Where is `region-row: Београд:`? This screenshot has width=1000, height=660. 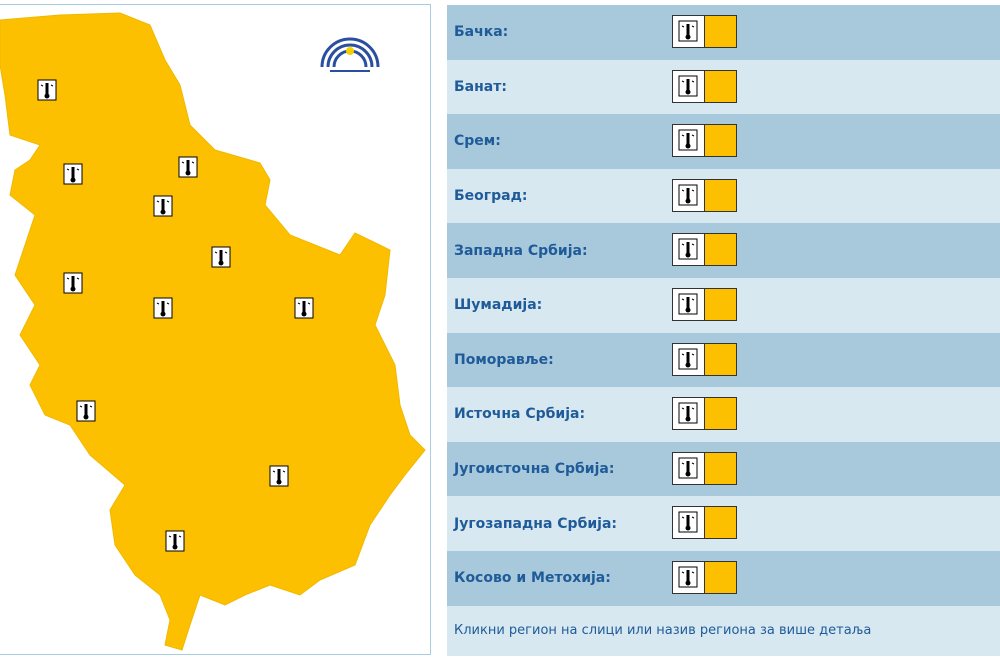 region-row: Београд: is located at coordinates (723, 196).